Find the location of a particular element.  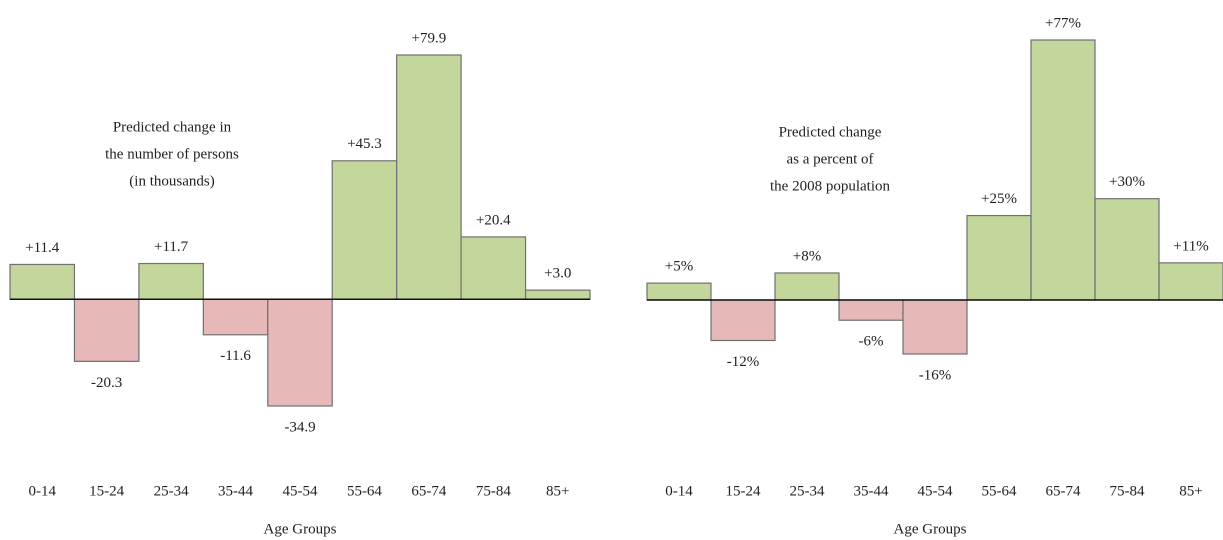

value-label: -12% is located at coordinates (743, 362).